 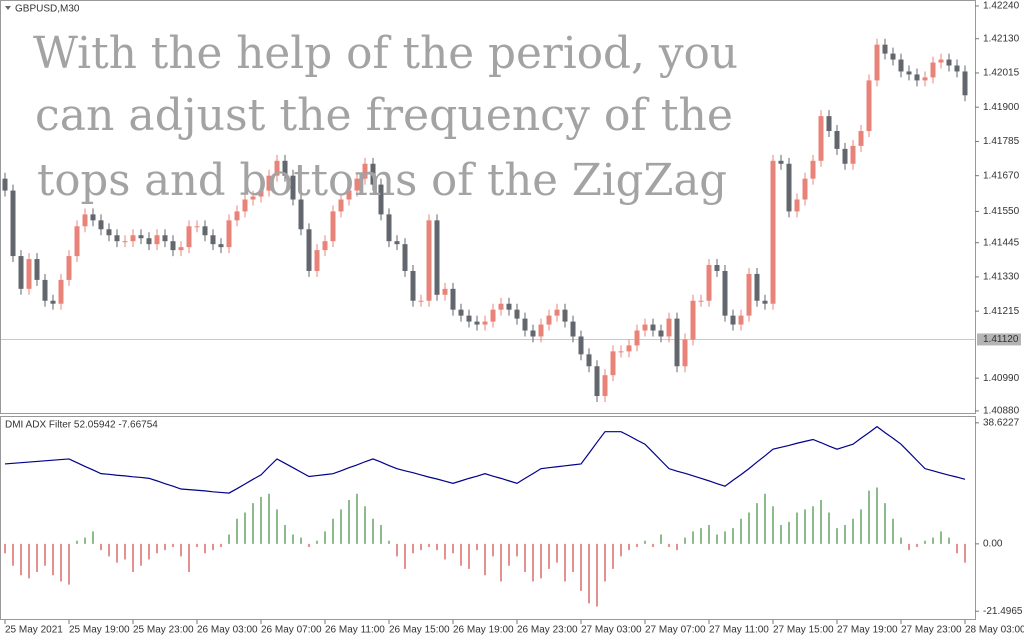 I want to click on y-tick-label: 1.42240, so click(x=1001, y=6).